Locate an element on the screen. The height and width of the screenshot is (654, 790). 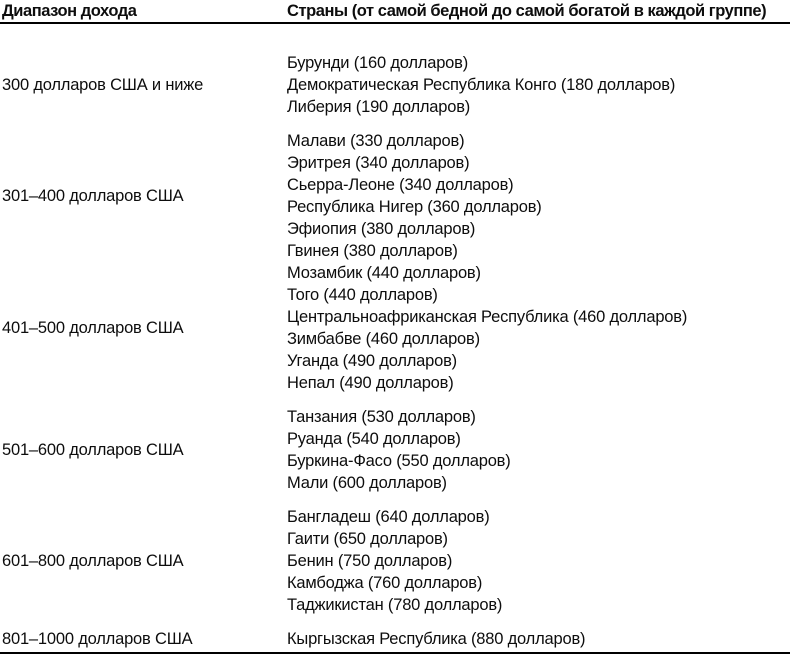
column-header-income-range: Диапазон дохода is located at coordinates (69, 11).